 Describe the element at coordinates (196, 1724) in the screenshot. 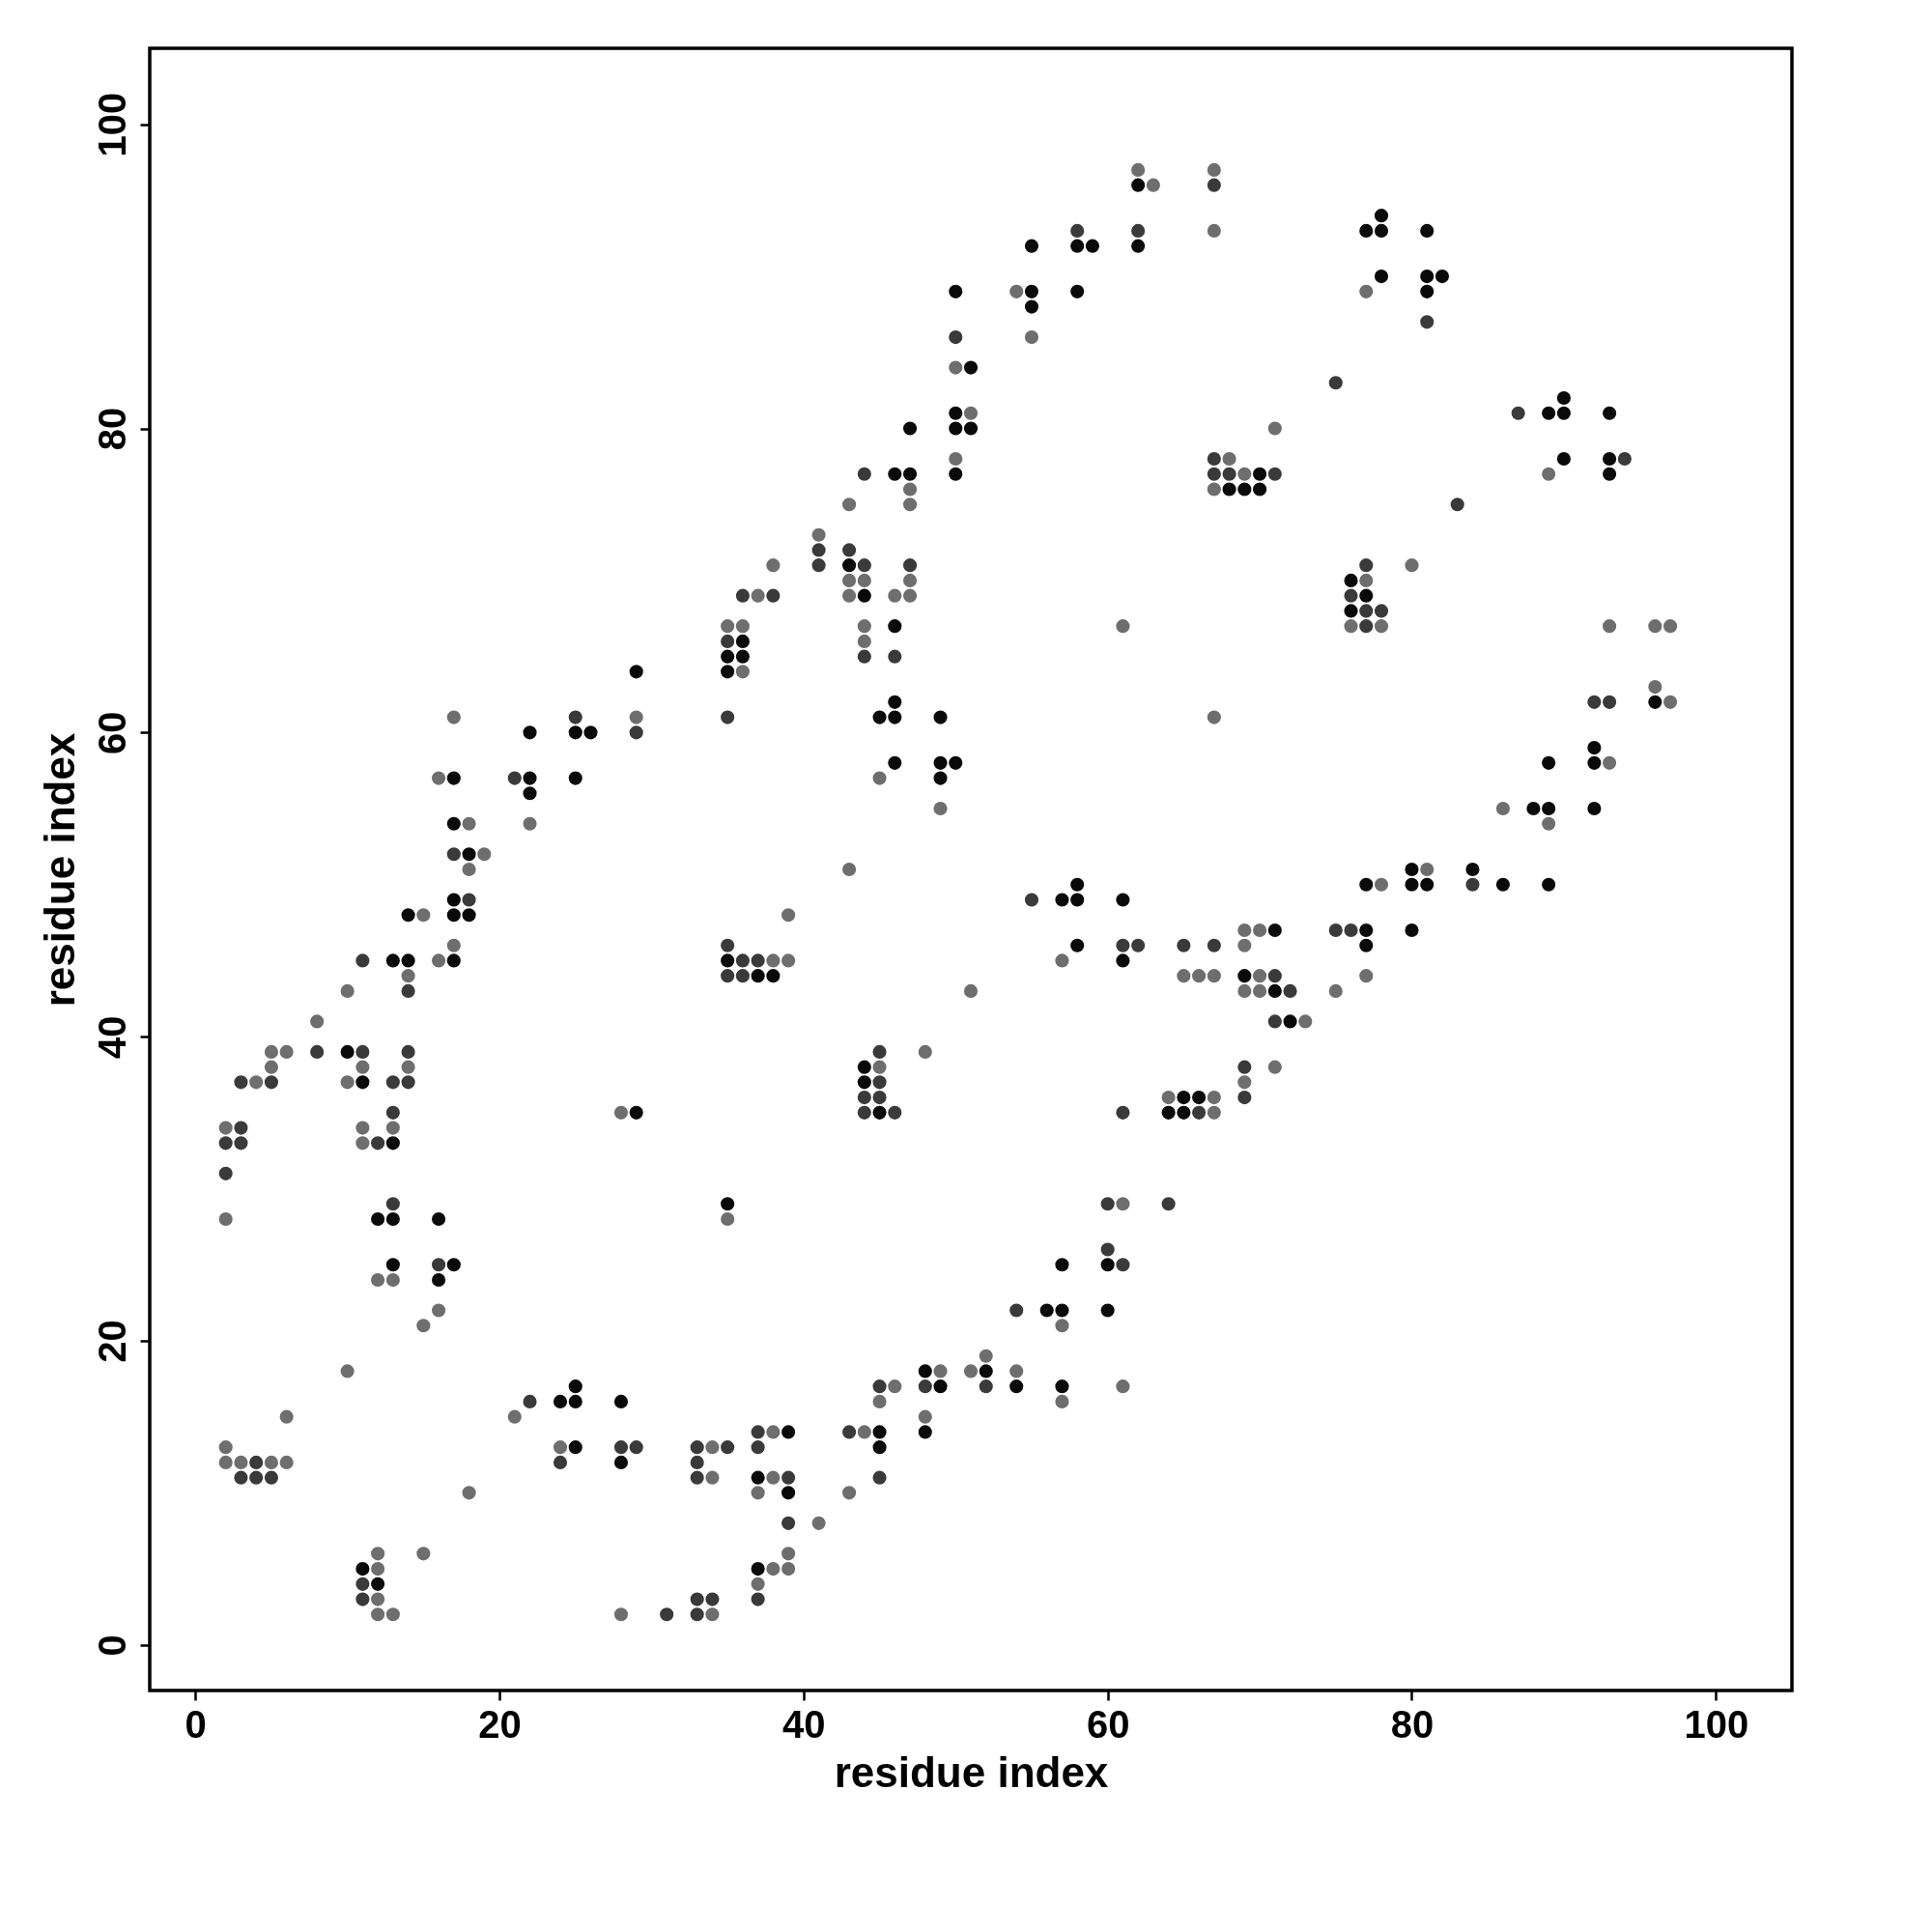

I see `x-tick-label: 0` at that location.